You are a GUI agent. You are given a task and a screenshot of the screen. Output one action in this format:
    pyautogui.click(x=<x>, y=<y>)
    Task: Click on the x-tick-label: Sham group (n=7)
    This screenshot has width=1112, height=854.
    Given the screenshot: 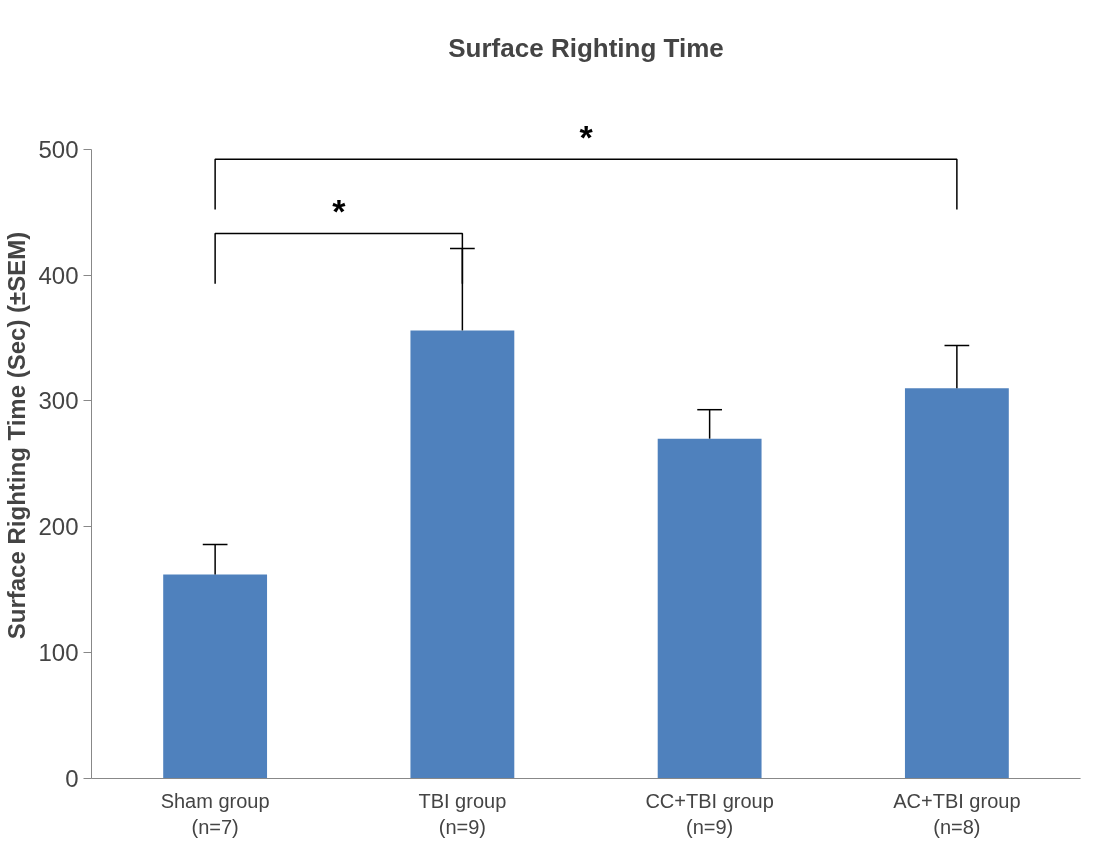 What is the action you would take?
    pyautogui.click(x=215, y=813)
    